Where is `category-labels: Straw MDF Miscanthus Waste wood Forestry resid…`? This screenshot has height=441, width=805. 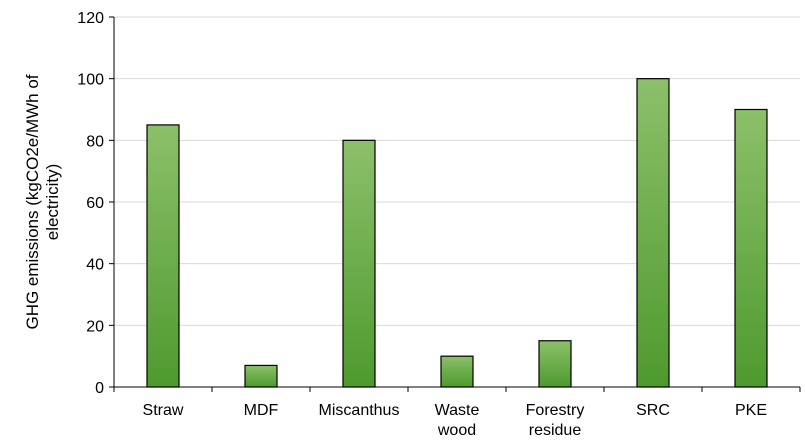 category-labels: Straw MDF Miscanthus Waste wood Forestry resid… is located at coordinates (455, 420).